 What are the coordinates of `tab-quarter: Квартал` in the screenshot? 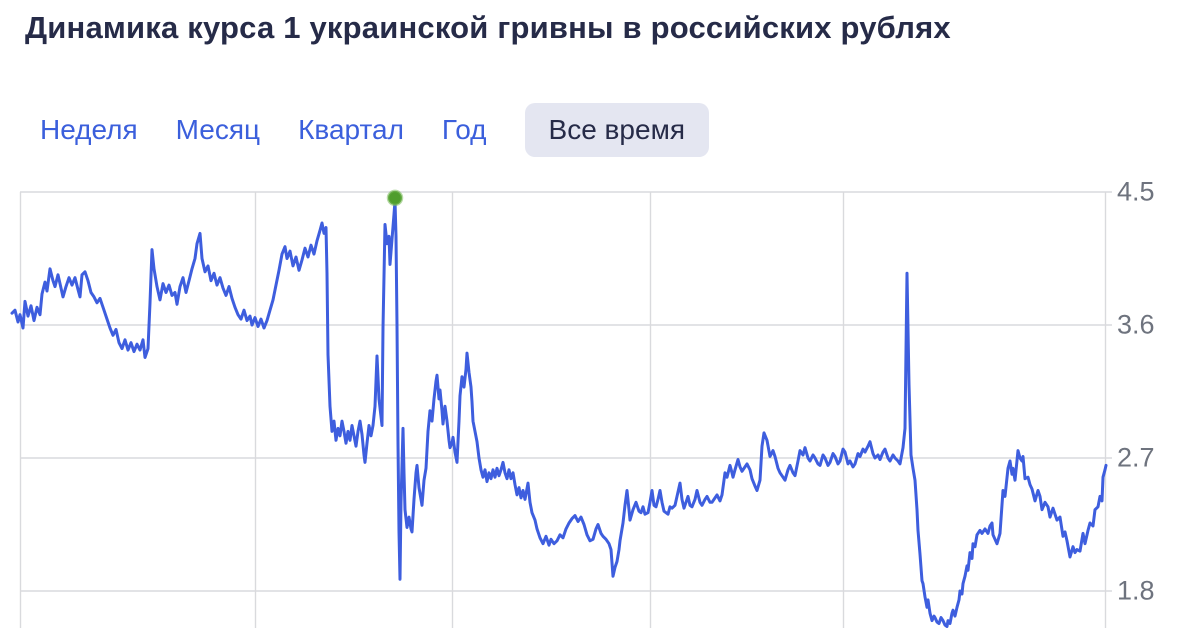 It's located at (351, 129).